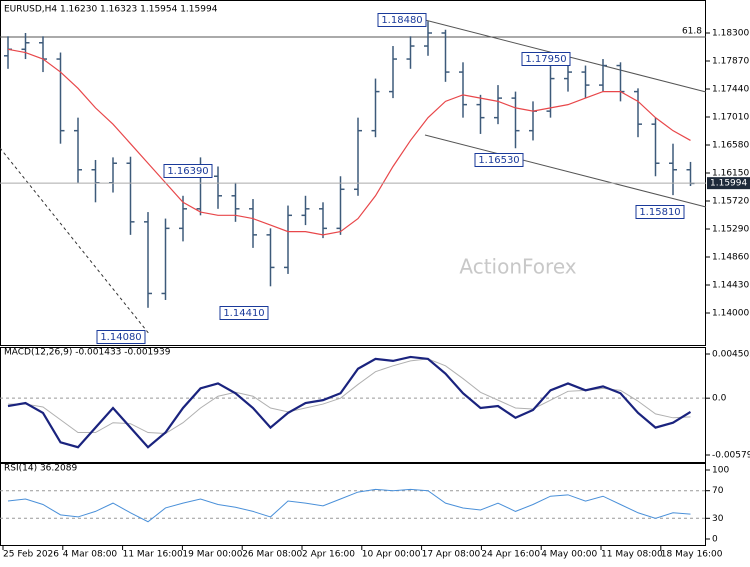 This screenshot has height=567, width=750. Describe the element at coordinates (730, 258) in the screenshot. I see `y-tick-label: 1.14860` at that location.